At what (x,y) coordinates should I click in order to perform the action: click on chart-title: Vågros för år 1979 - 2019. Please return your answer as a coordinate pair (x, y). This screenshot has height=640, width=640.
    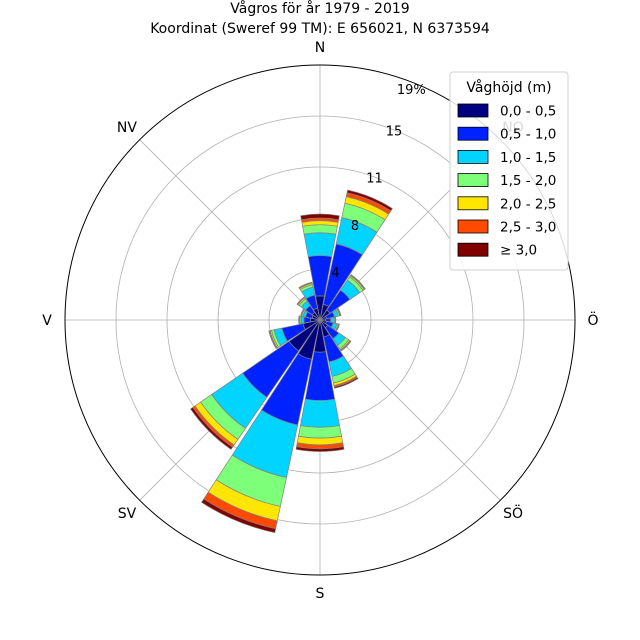
    Looking at the image, I should click on (319, 8).